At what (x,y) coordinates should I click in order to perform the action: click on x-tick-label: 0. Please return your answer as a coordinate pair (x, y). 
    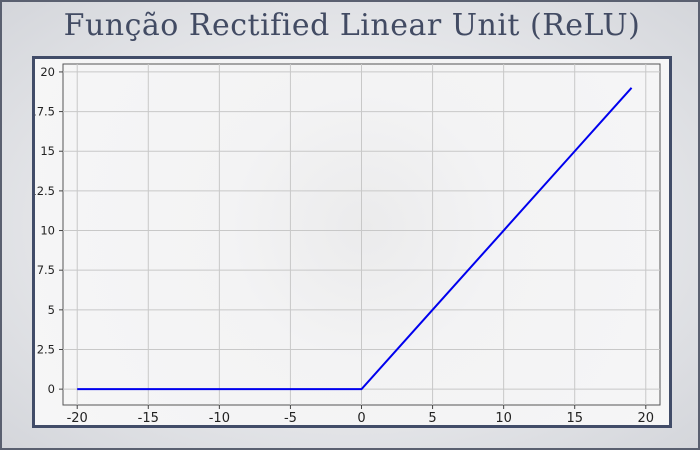
    Looking at the image, I should click on (361, 418).